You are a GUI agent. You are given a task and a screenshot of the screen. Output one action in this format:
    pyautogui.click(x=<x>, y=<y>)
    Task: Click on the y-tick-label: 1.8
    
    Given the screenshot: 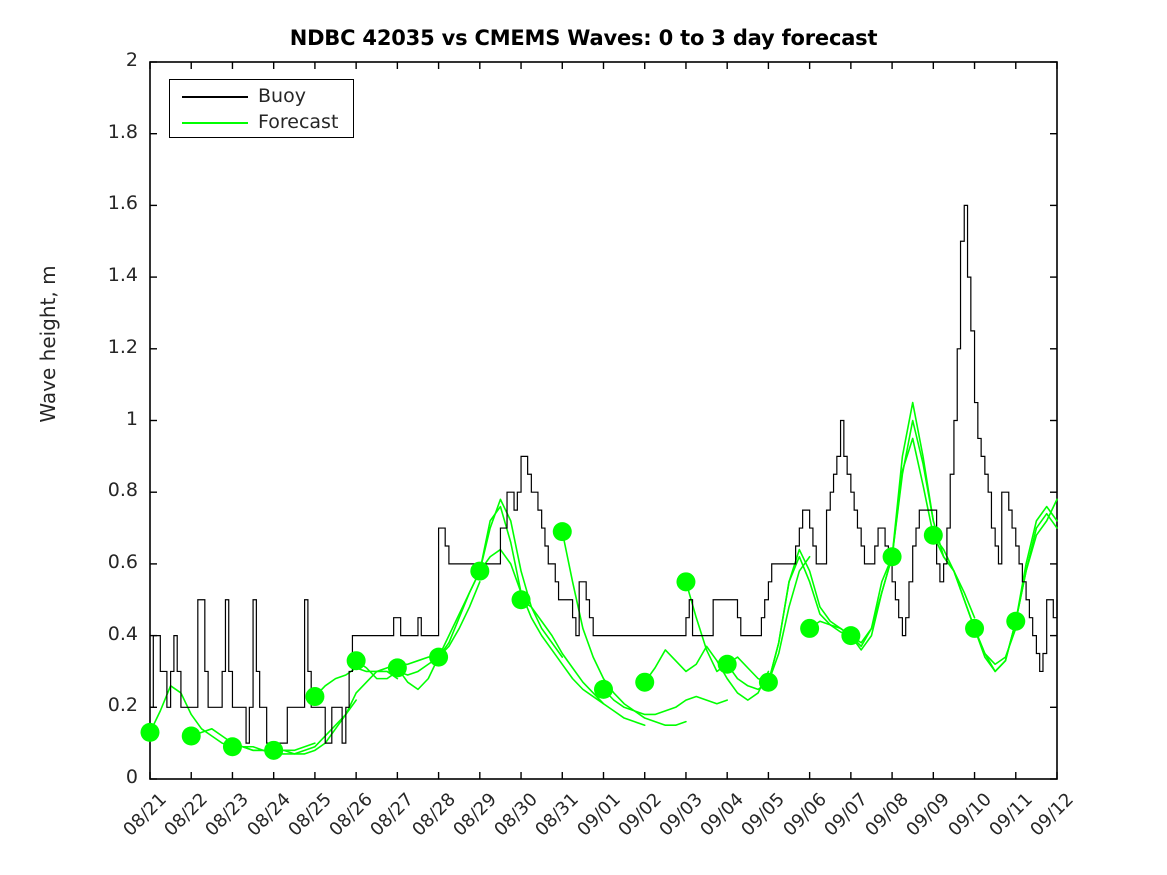 What is the action you would take?
    pyautogui.click(x=122, y=131)
    